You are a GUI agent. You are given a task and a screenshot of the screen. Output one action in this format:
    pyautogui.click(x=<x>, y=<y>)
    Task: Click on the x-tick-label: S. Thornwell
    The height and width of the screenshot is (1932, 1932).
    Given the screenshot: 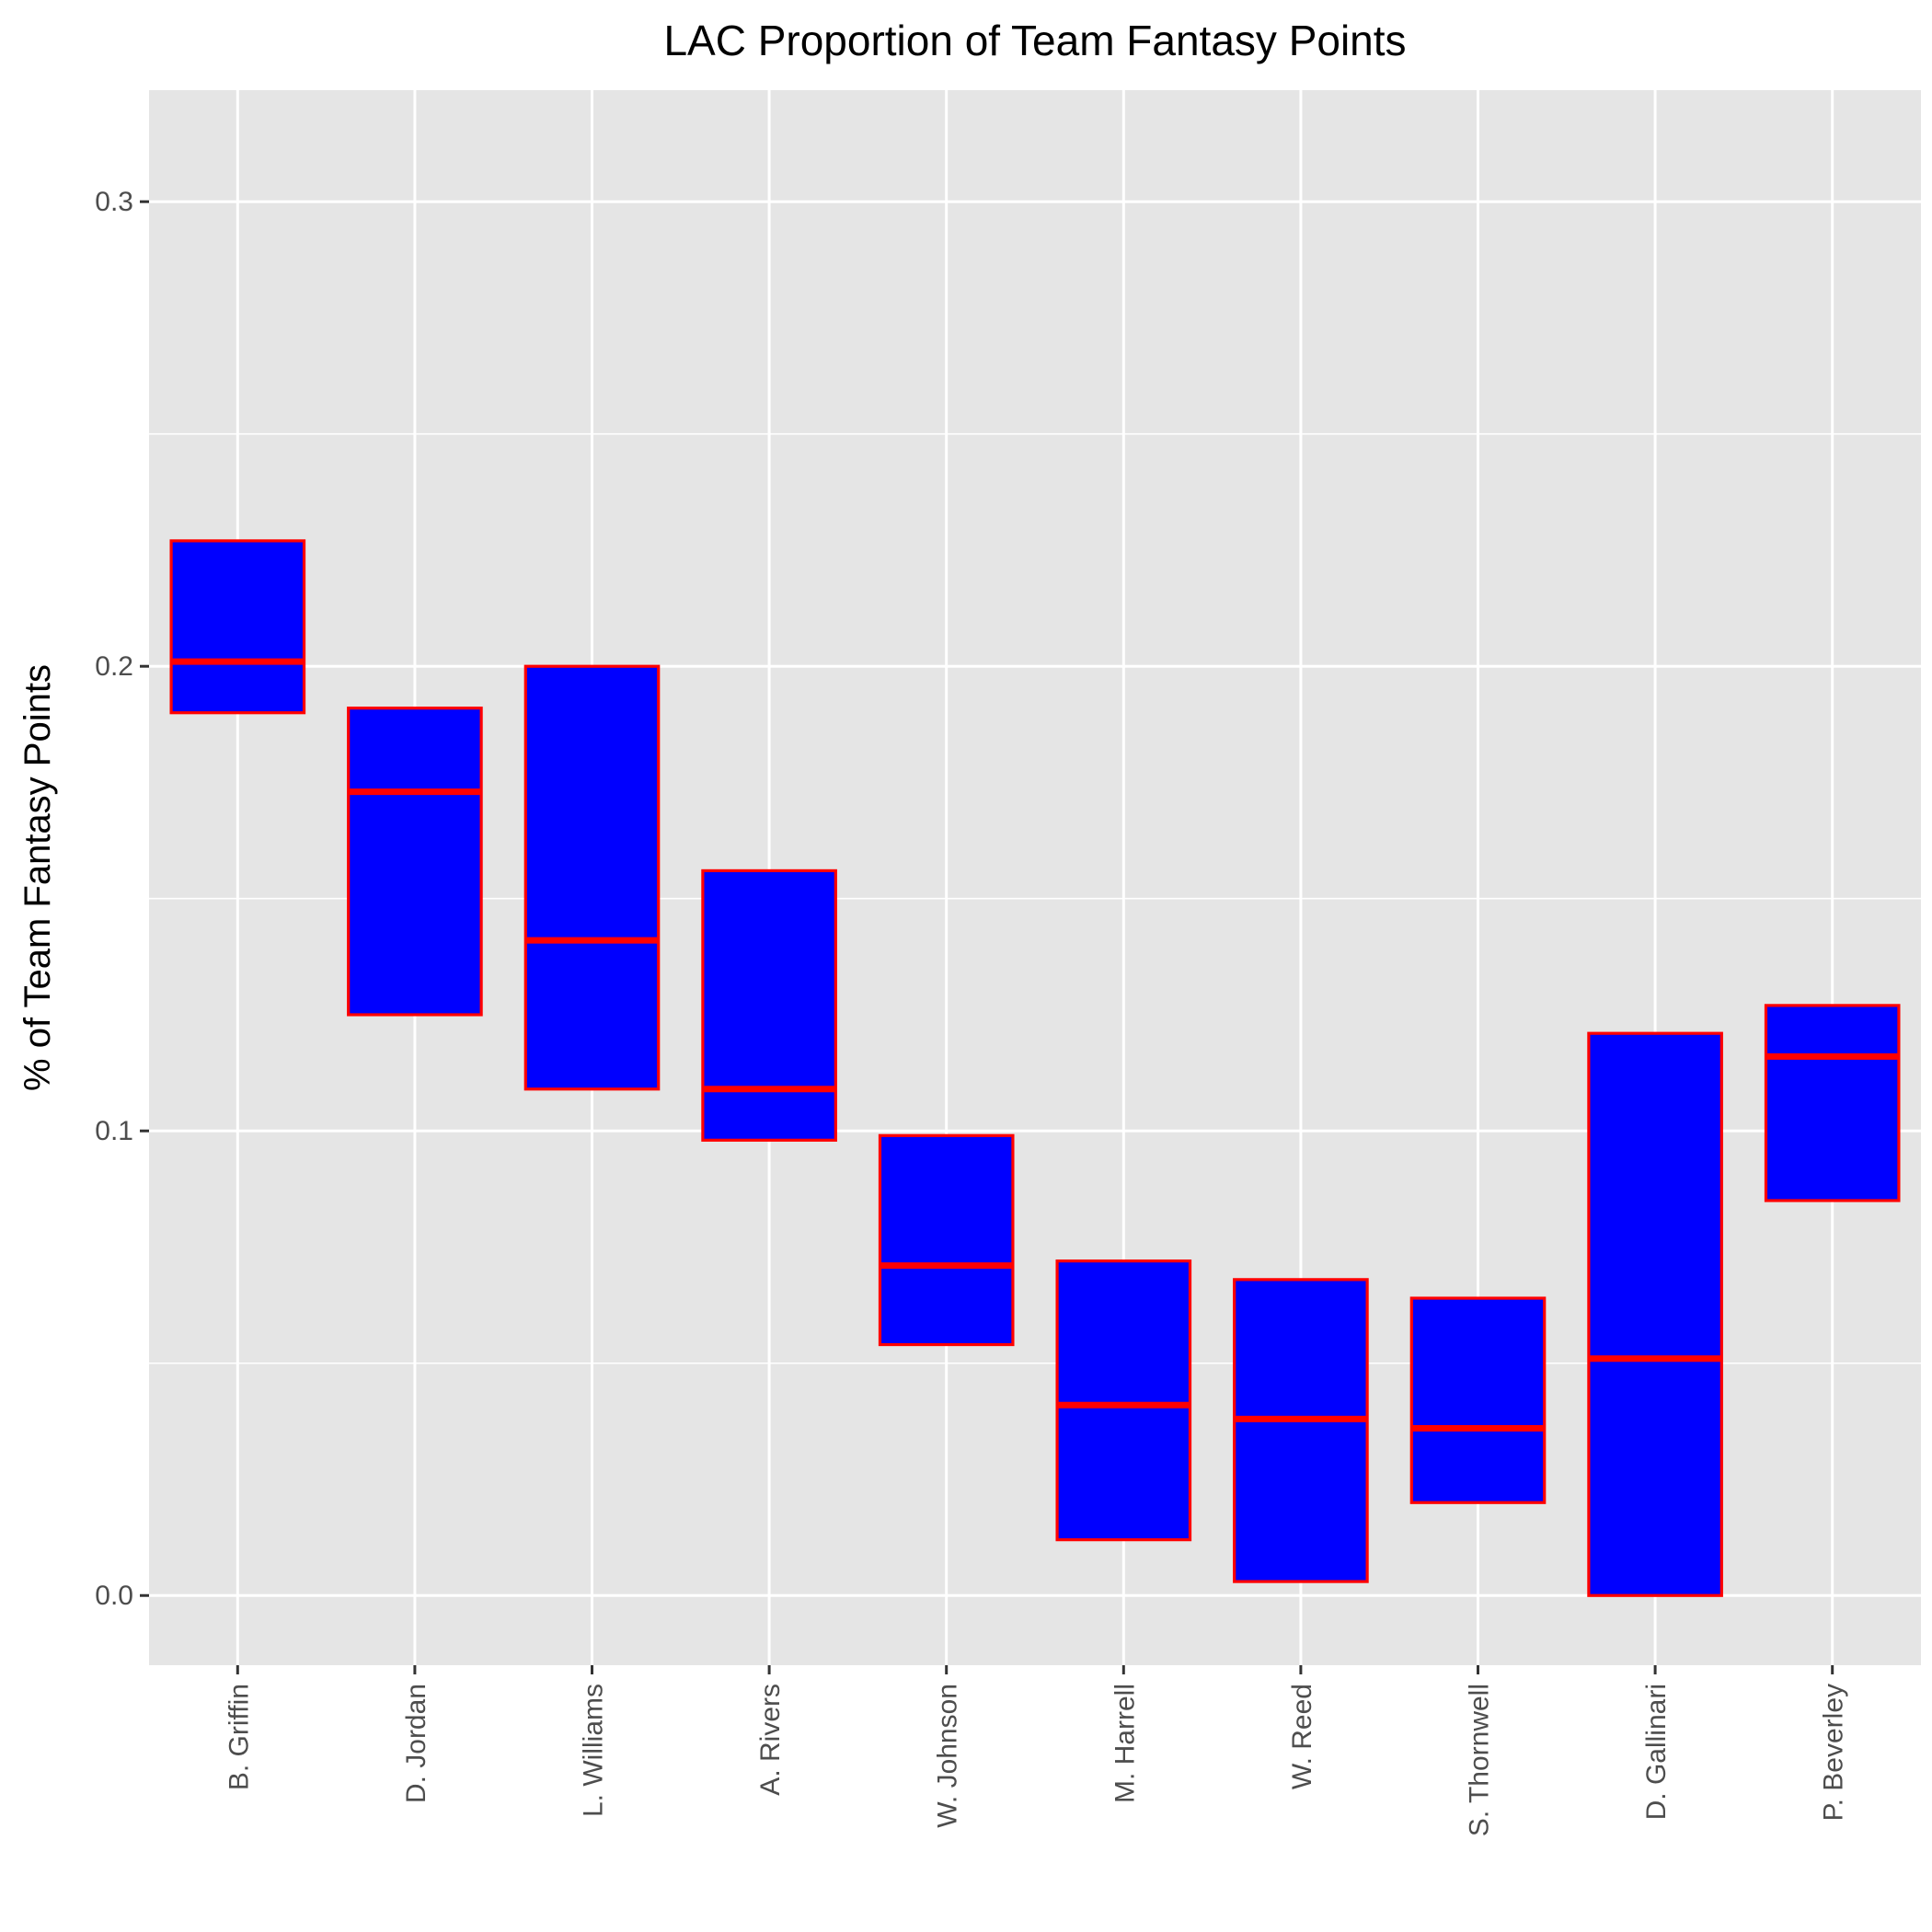 What is the action you would take?
    pyautogui.click(x=1480, y=1760)
    